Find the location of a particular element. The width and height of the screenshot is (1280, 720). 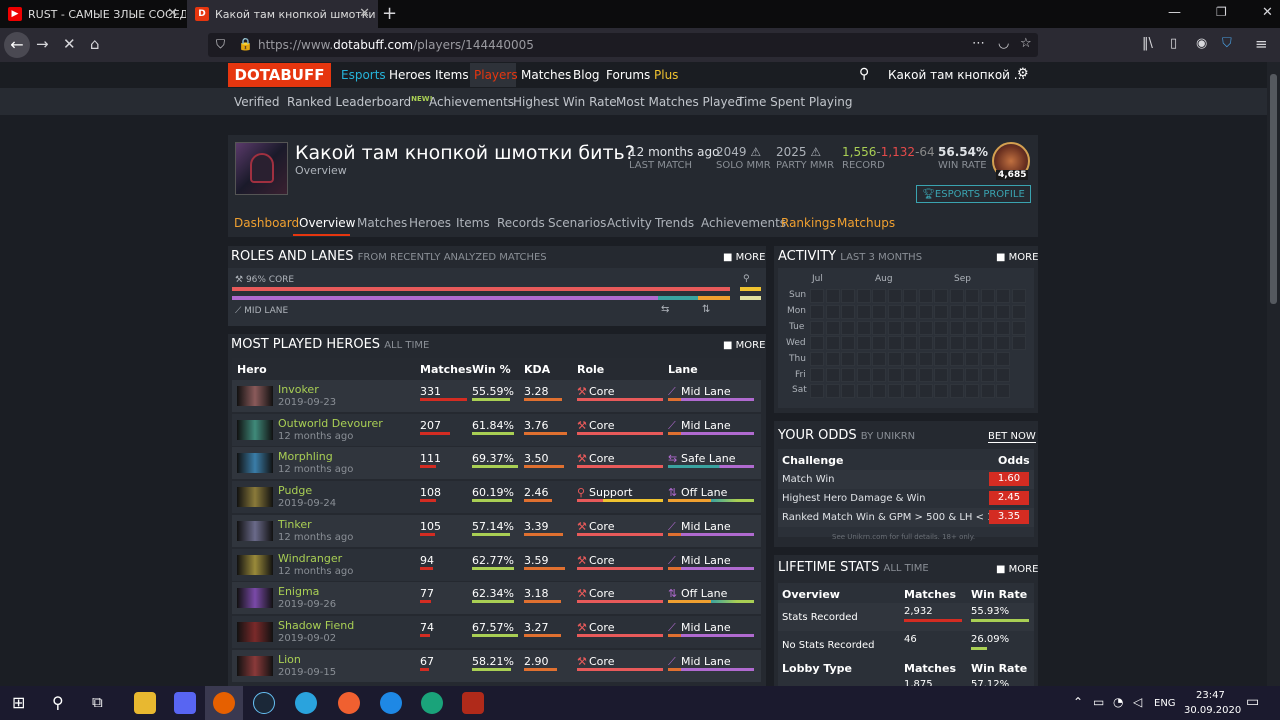

activity-more-link: ■ MORE is located at coordinates (1017, 257).